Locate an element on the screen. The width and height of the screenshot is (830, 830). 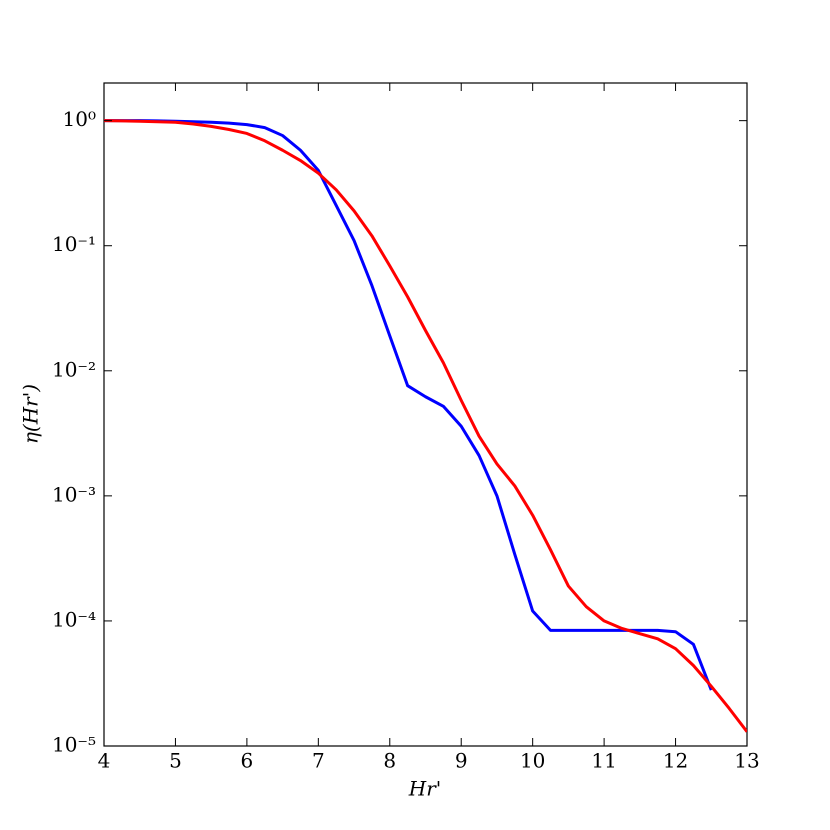
y-axis-label: η(Hr') is located at coordinates (31, 414).